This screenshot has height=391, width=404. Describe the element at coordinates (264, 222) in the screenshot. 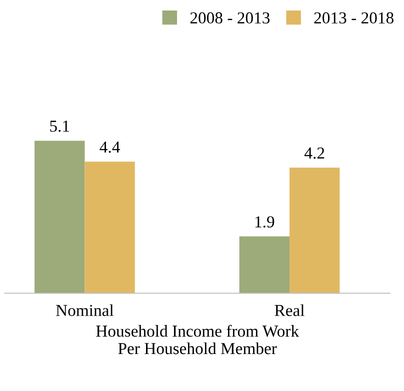

I see `data-label: 1.9` at that location.